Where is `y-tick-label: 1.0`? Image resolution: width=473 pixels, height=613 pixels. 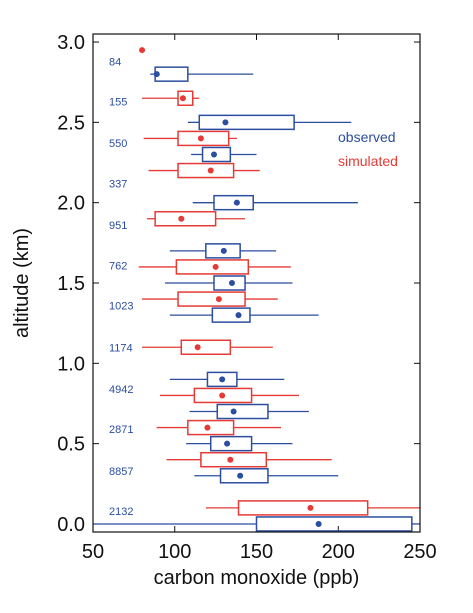 y-tick-label: 1.0 is located at coordinates (71, 364).